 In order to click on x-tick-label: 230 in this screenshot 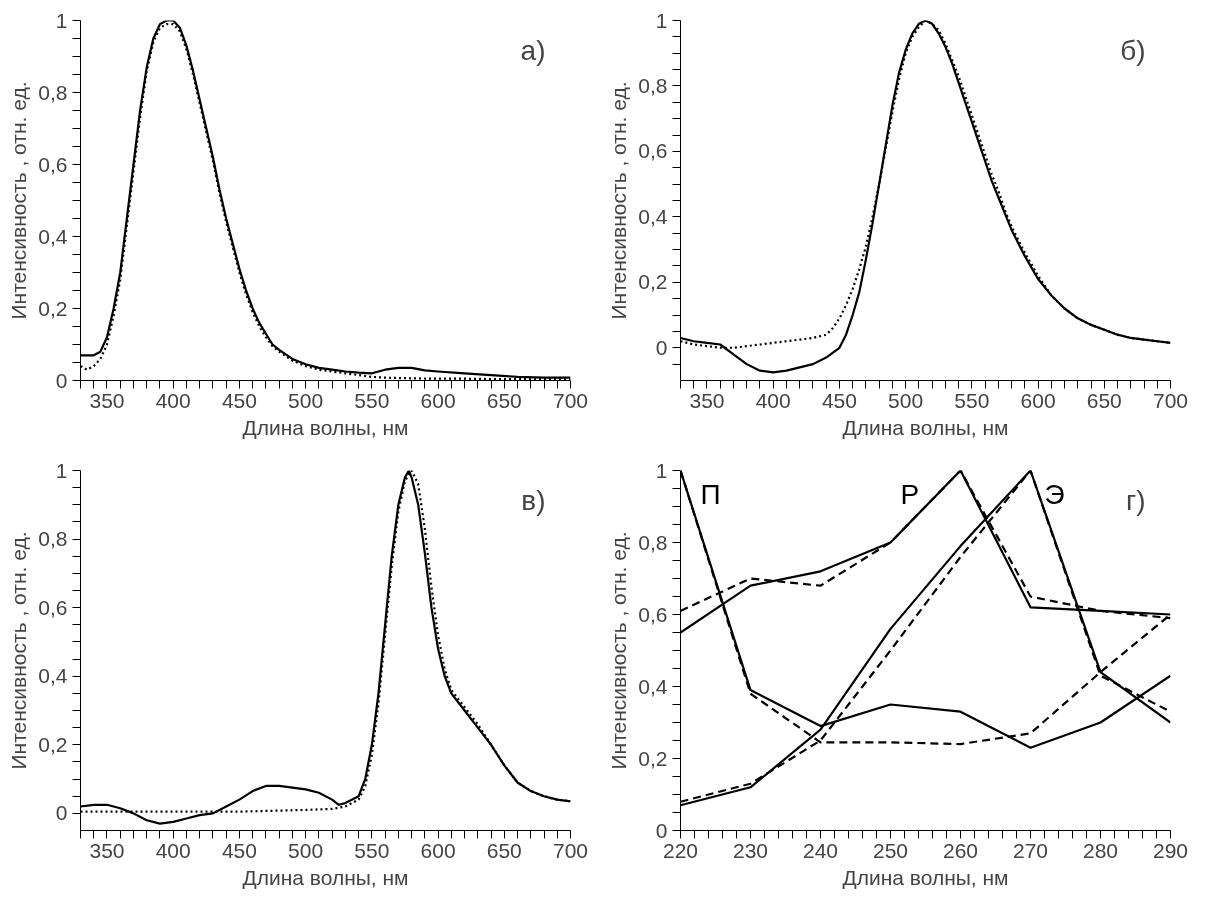, I will do `click(750, 850)`.